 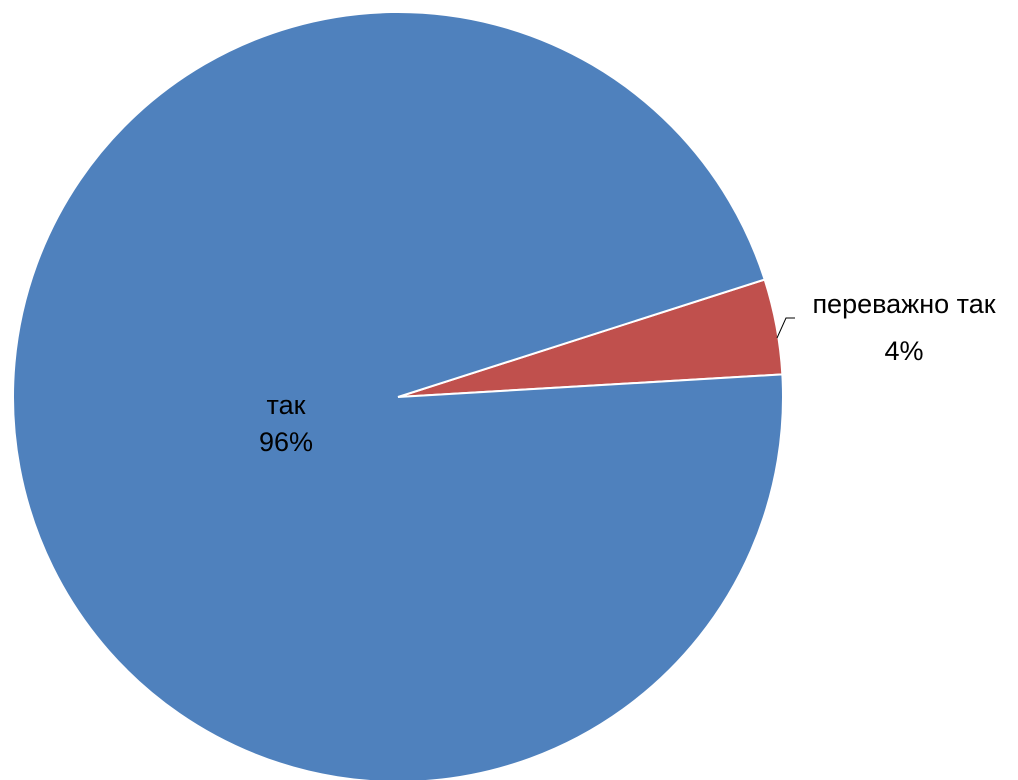 What do you see at coordinates (785, 328) in the screenshot?
I see `leader-line-perevazhno-tak` at bounding box center [785, 328].